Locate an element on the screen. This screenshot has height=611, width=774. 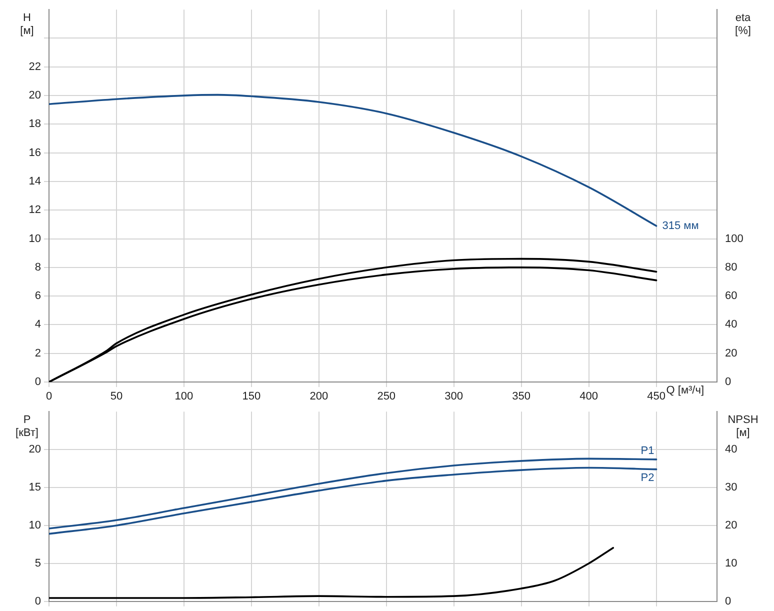
x-tick-label: 50 is located at coordinates (116, 396).